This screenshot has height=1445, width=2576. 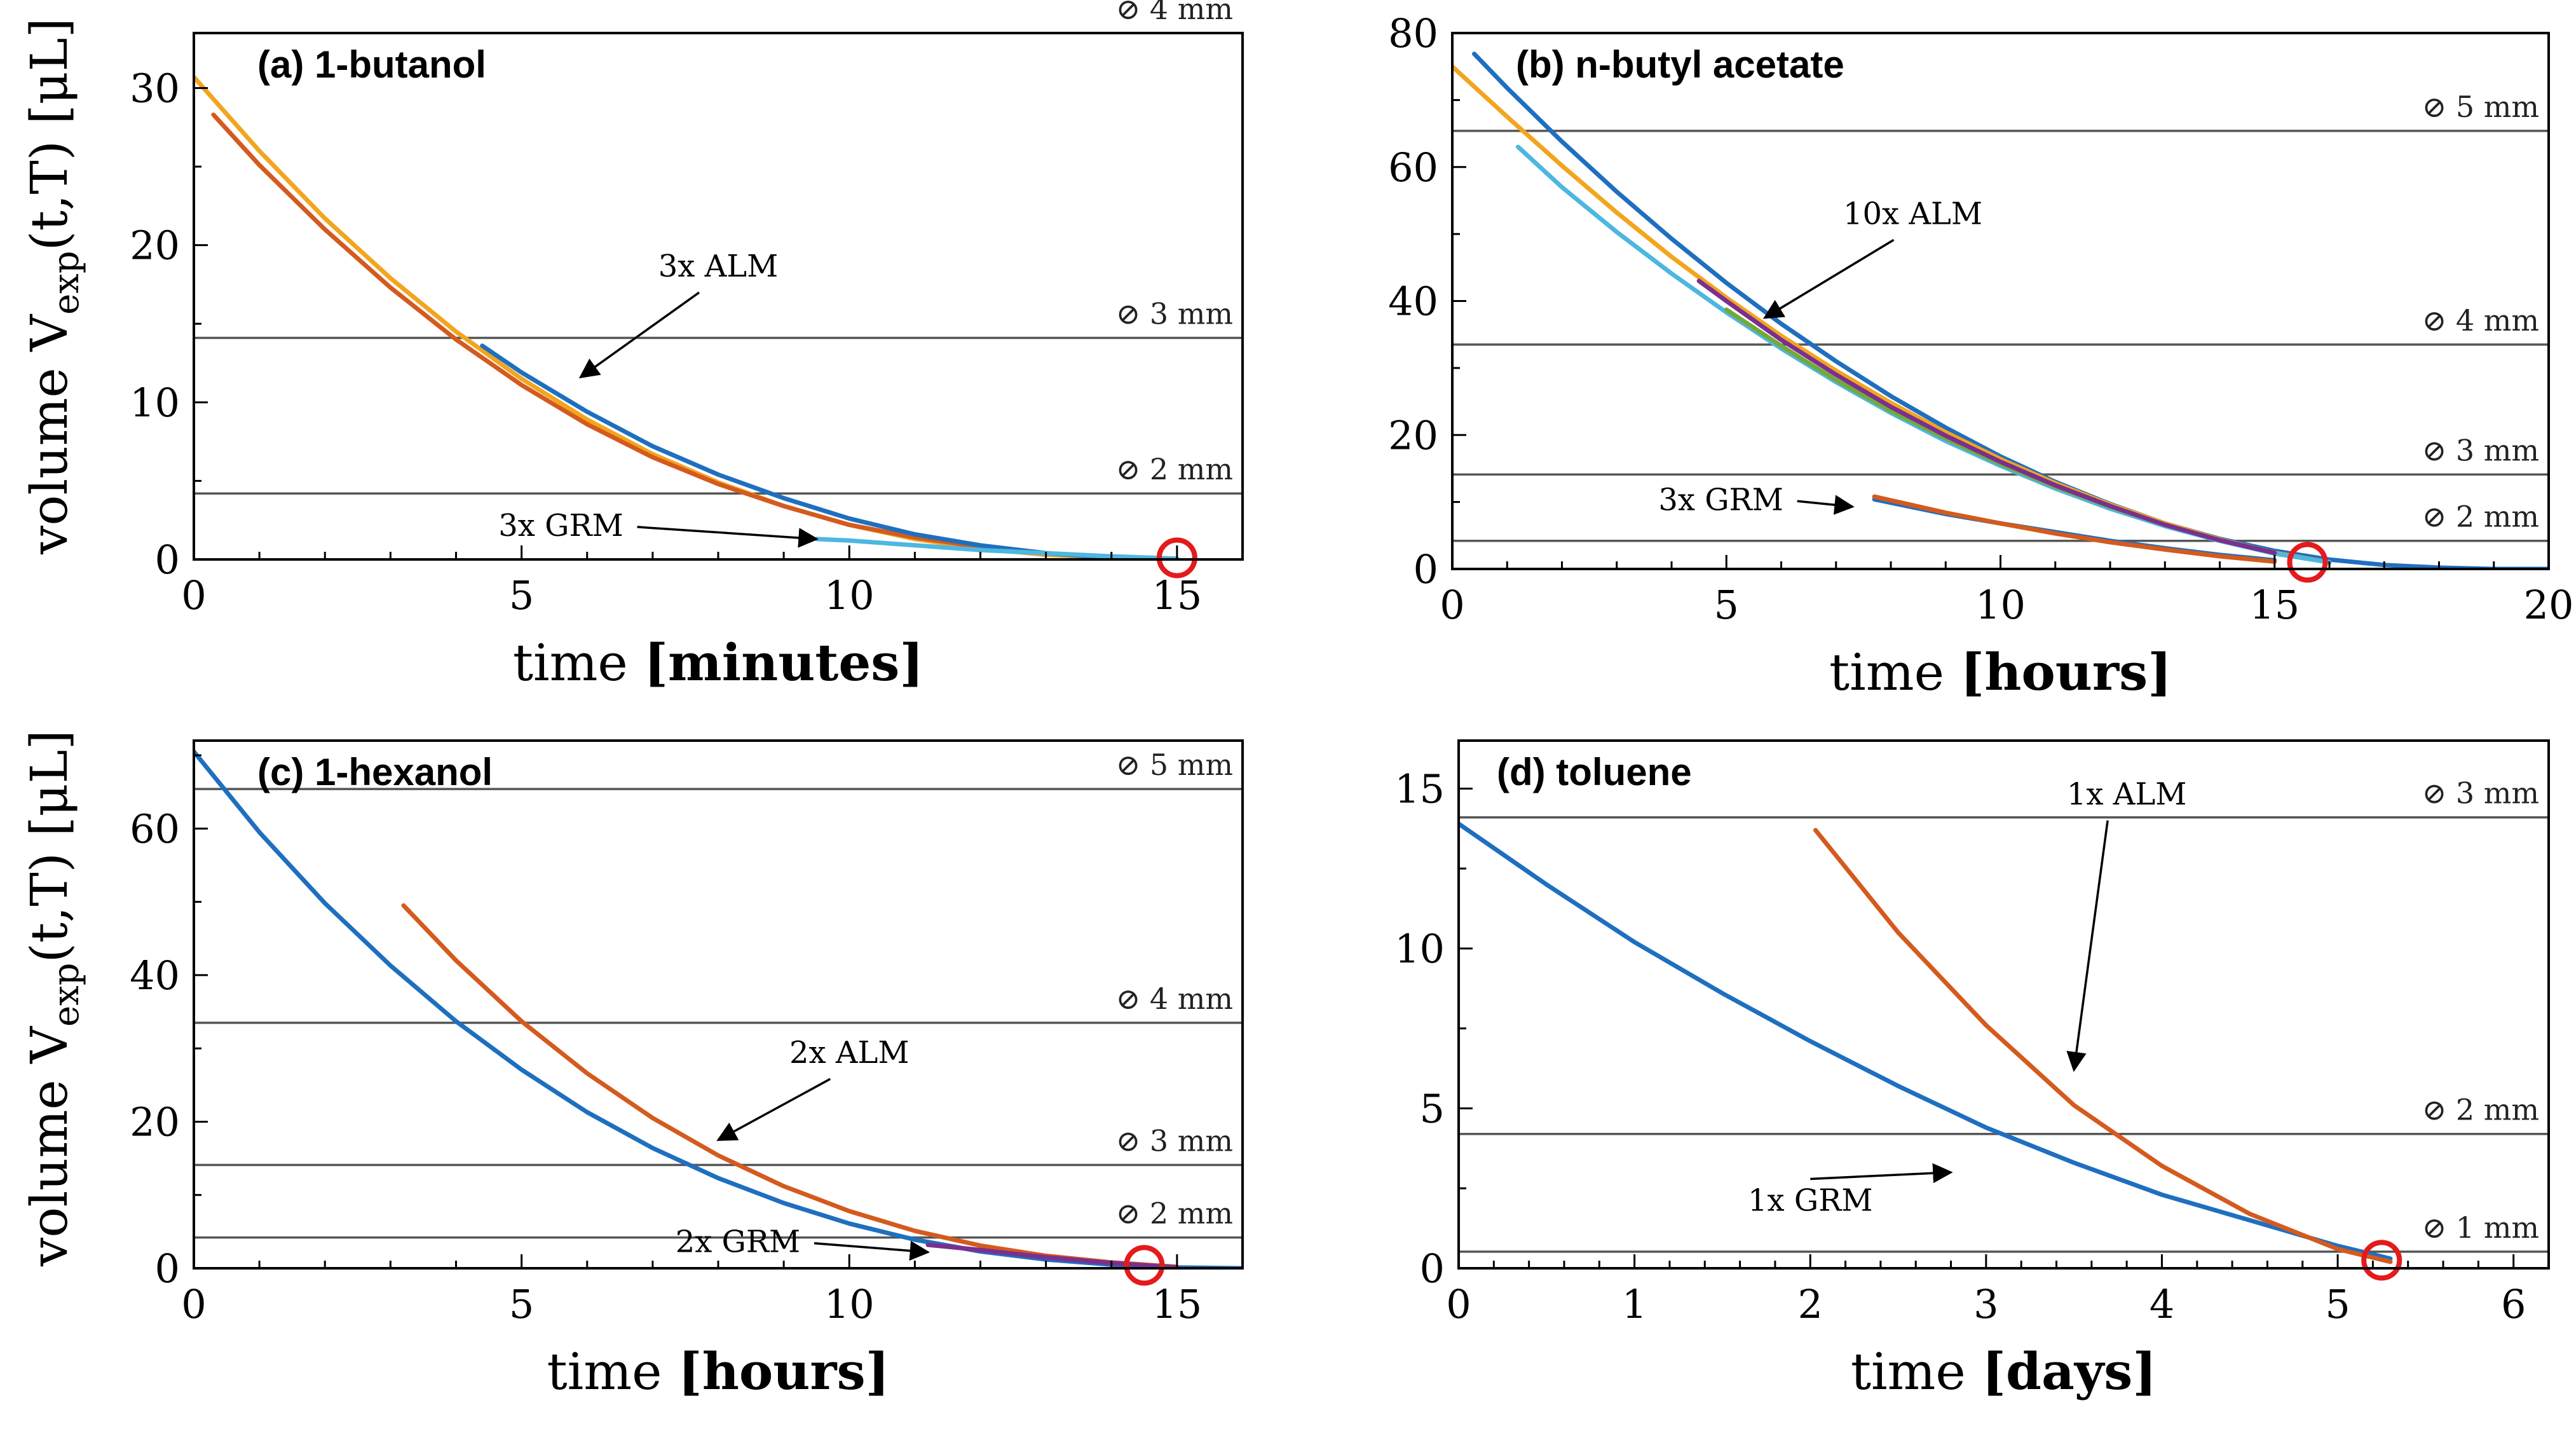 I want to click on x-axis-unit: [minutes], so click(x=783, y=662).